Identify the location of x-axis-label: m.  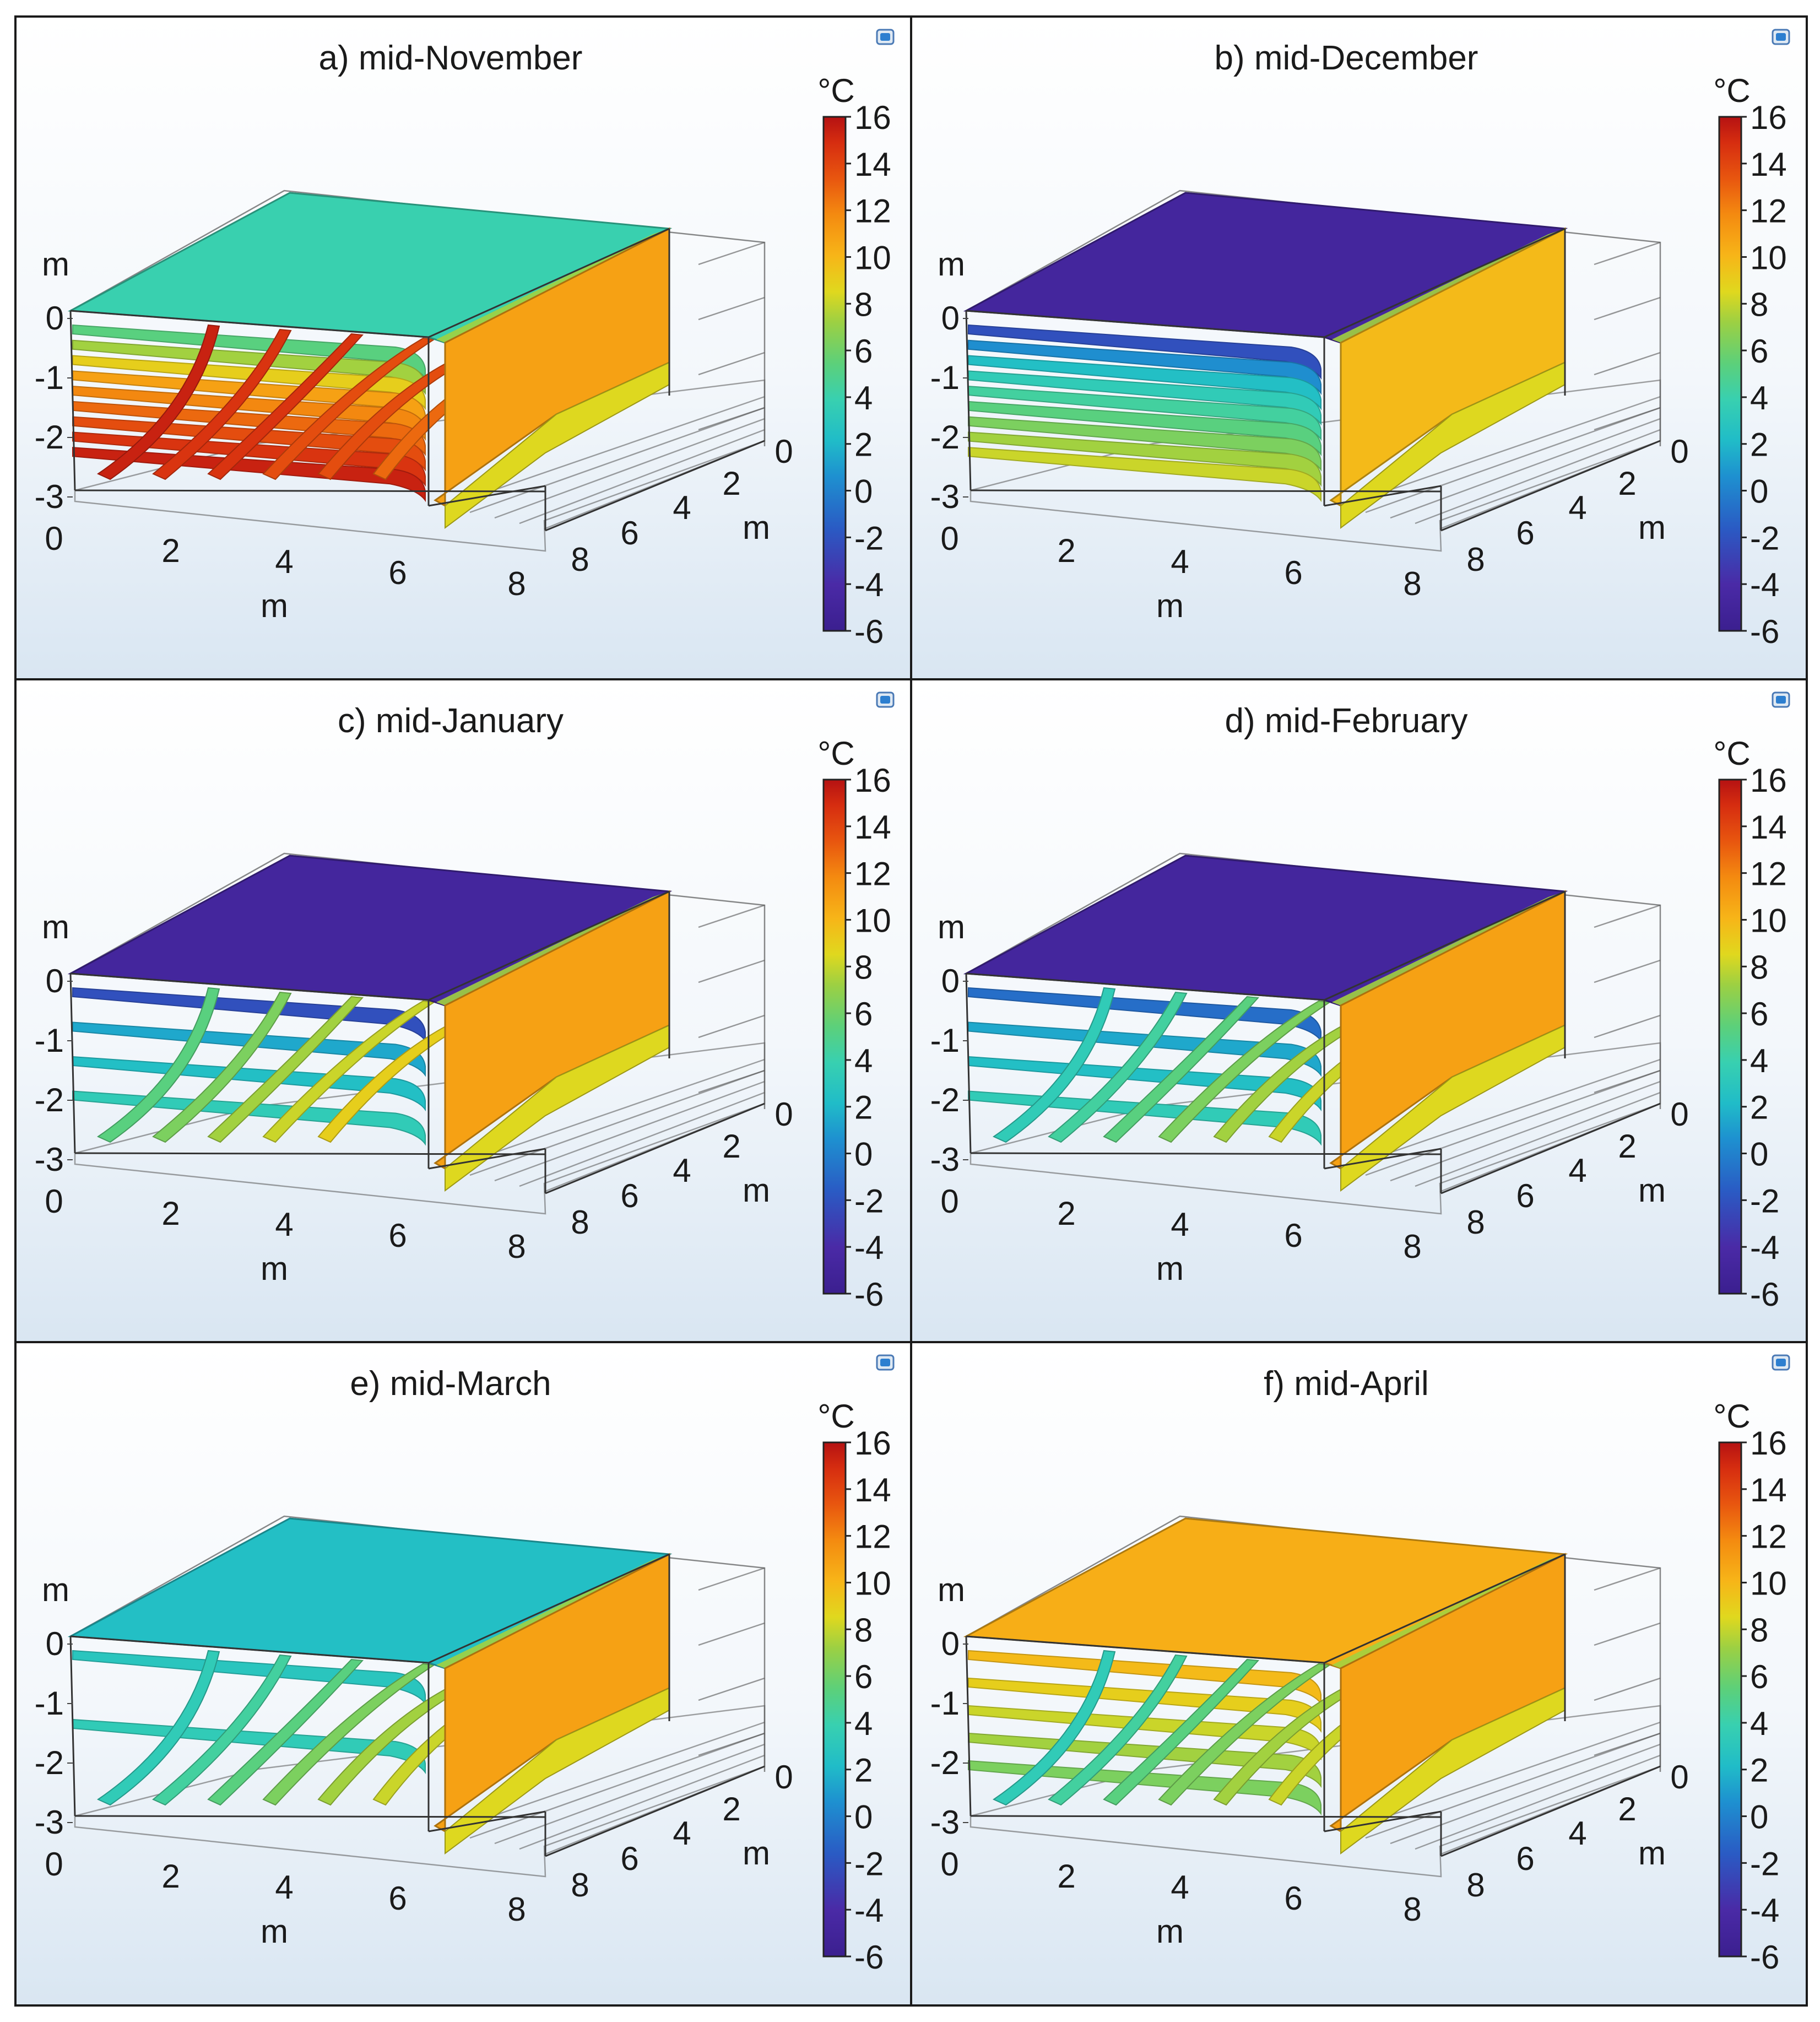
(1170, 1268).